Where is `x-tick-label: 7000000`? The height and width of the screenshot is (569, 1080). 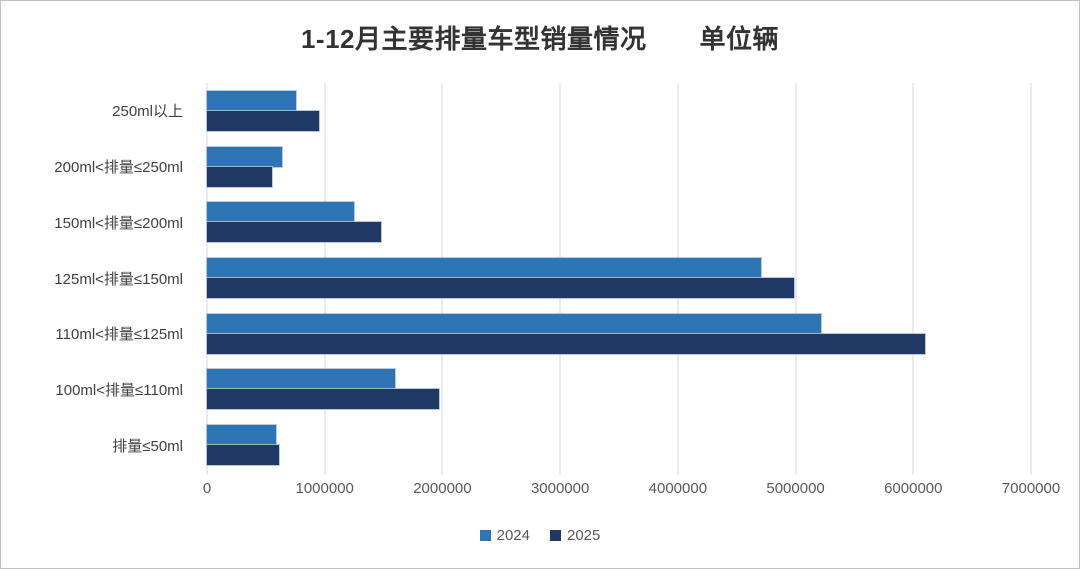 x-tick-label: 7000000 is located at coordinates (1031, 488).